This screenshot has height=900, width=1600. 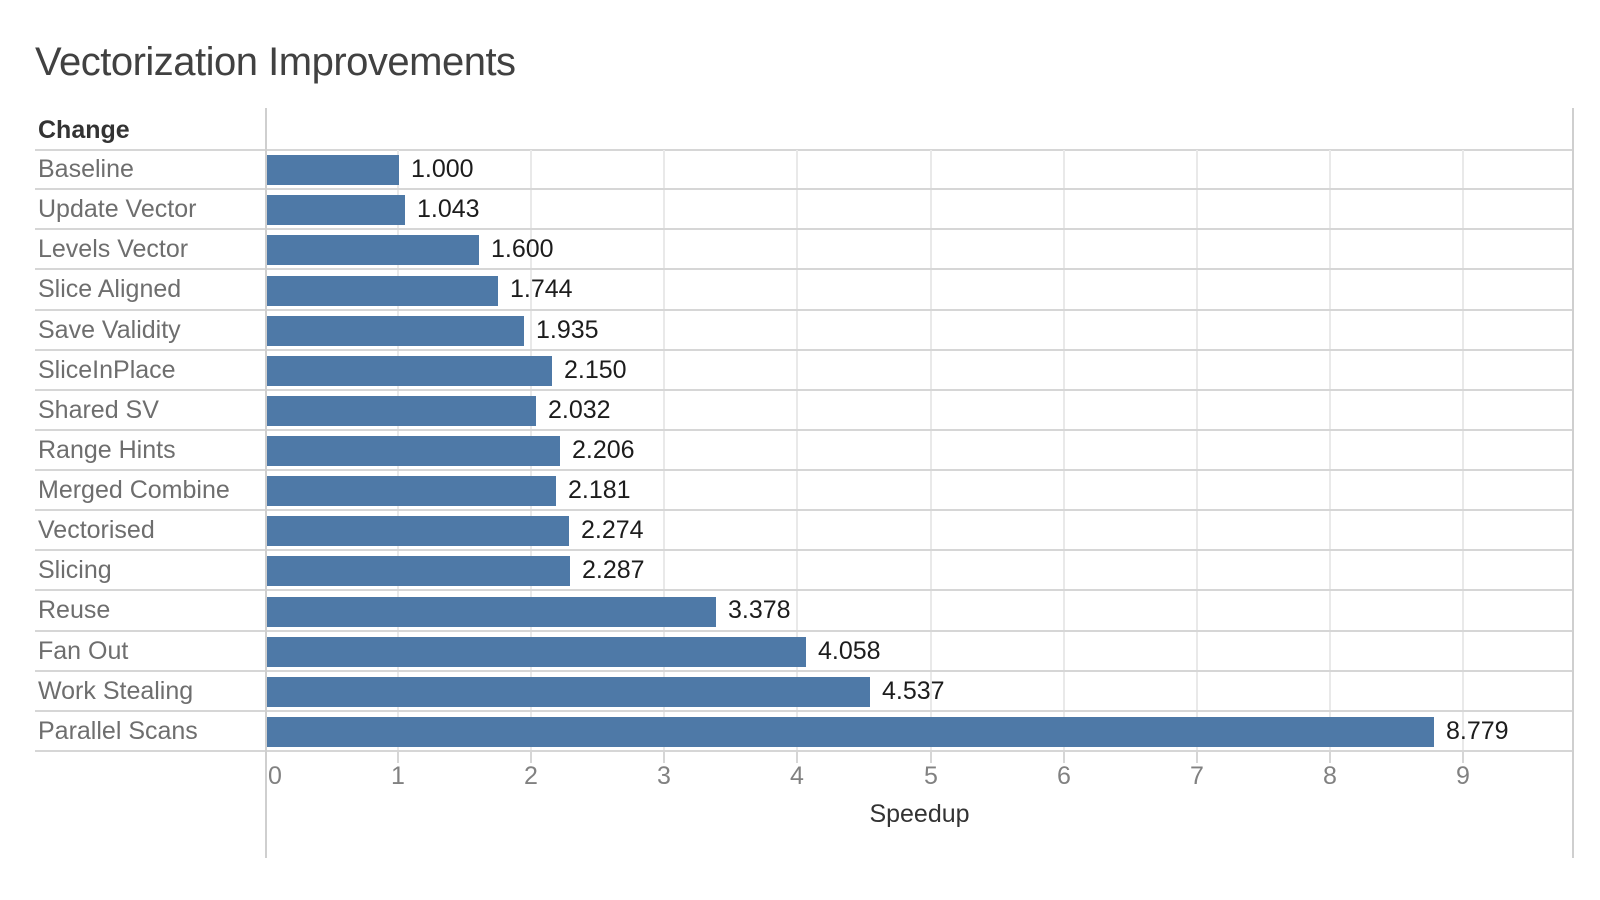 I want to click on row-header-label: Change, so click(x=84, y=130).